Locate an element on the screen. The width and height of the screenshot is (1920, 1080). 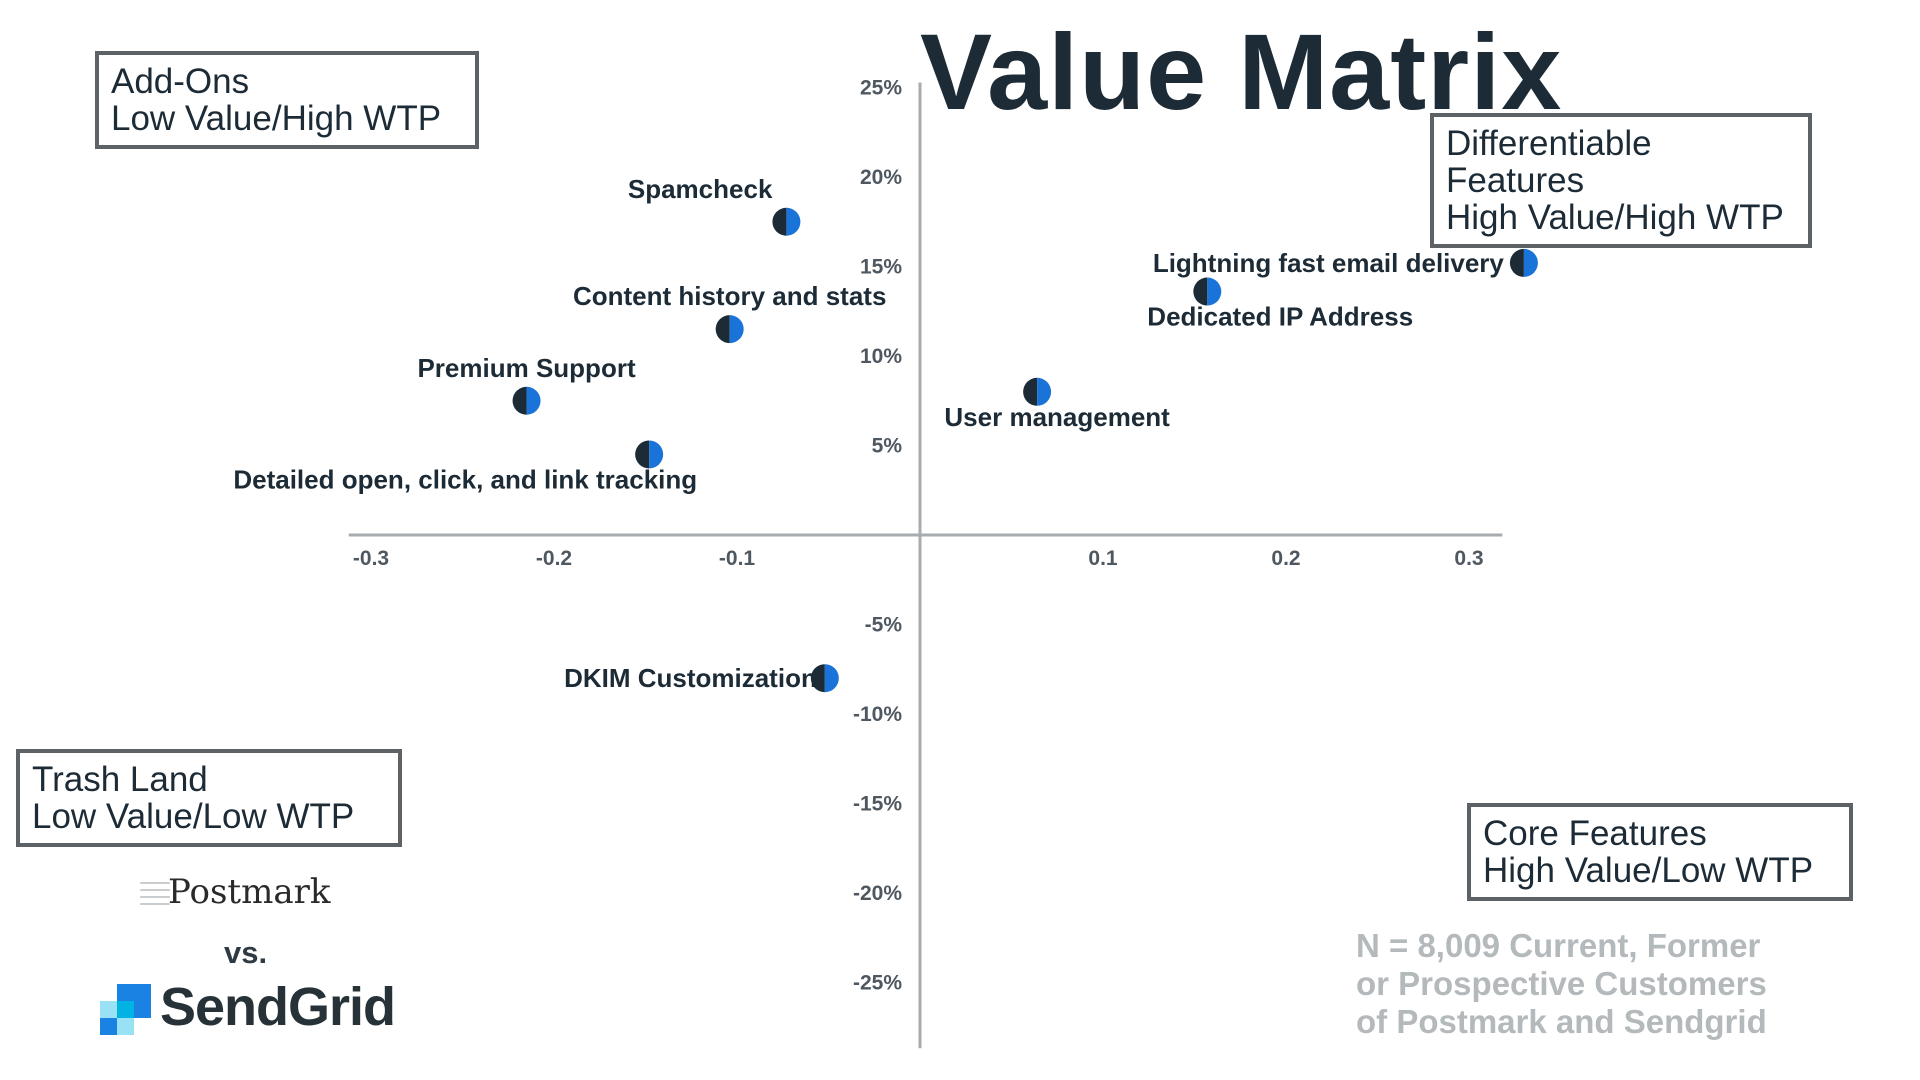
postmark-logo: Postmark is located at coordinates (240, 897).